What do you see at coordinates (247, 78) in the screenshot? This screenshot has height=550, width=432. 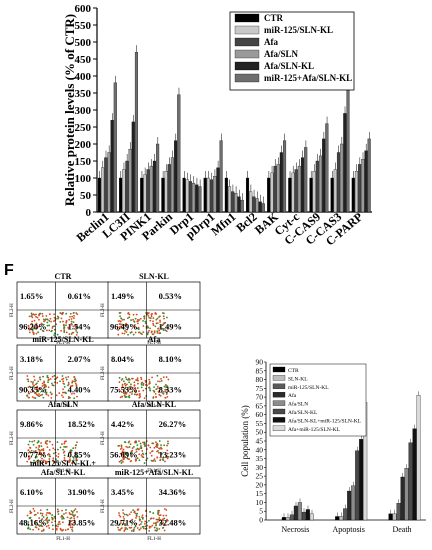 I see `legend-swatch` at bounding box center [247, 78].